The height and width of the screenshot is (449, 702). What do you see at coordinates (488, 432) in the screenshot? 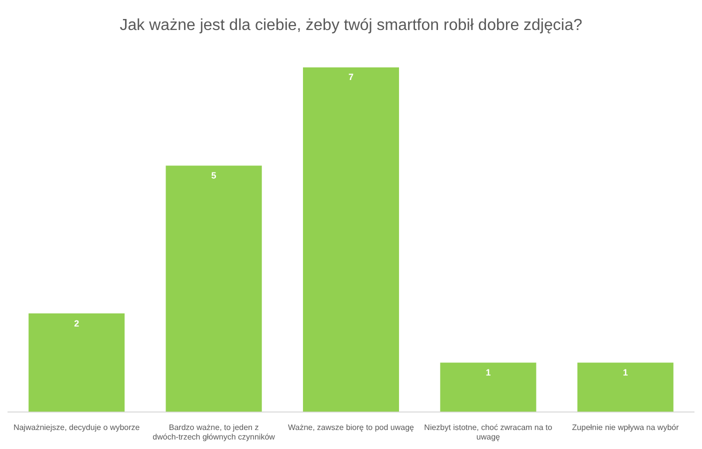
I see `x-tick-label: Niezbyt istotne, choć zwracam na to uwagę` at bounding box center [488, 432].